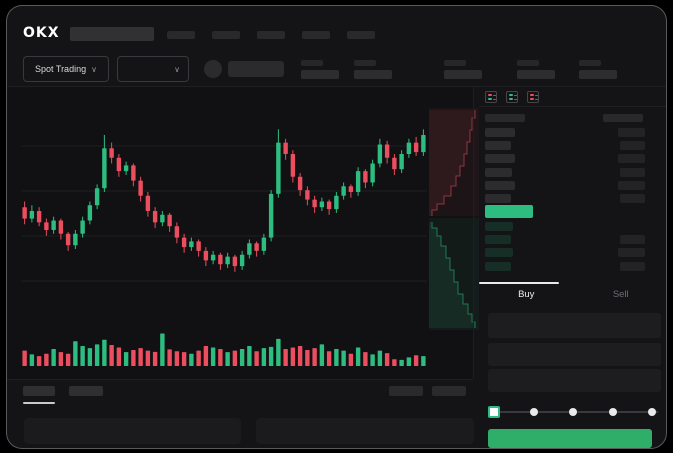 The image size is (673, 453). I want to click on pair-name-skeleton, so click(256, 69).